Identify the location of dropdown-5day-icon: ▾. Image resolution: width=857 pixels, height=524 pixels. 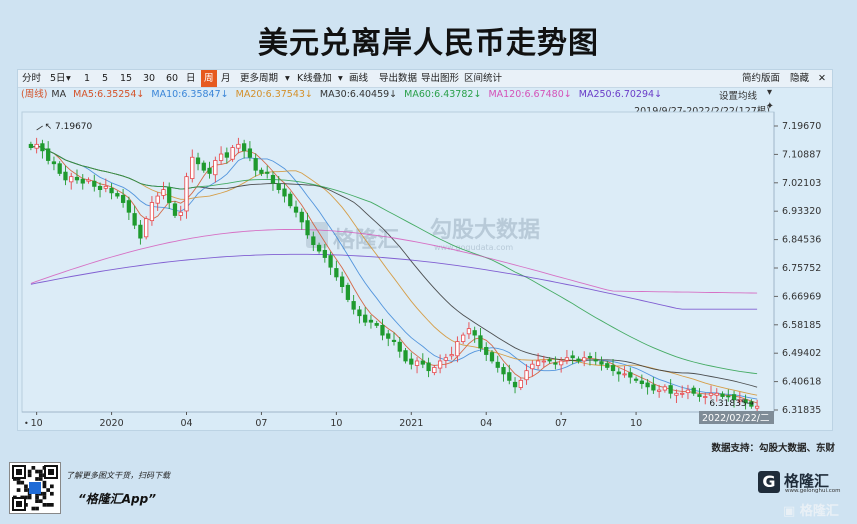
(68, 78).